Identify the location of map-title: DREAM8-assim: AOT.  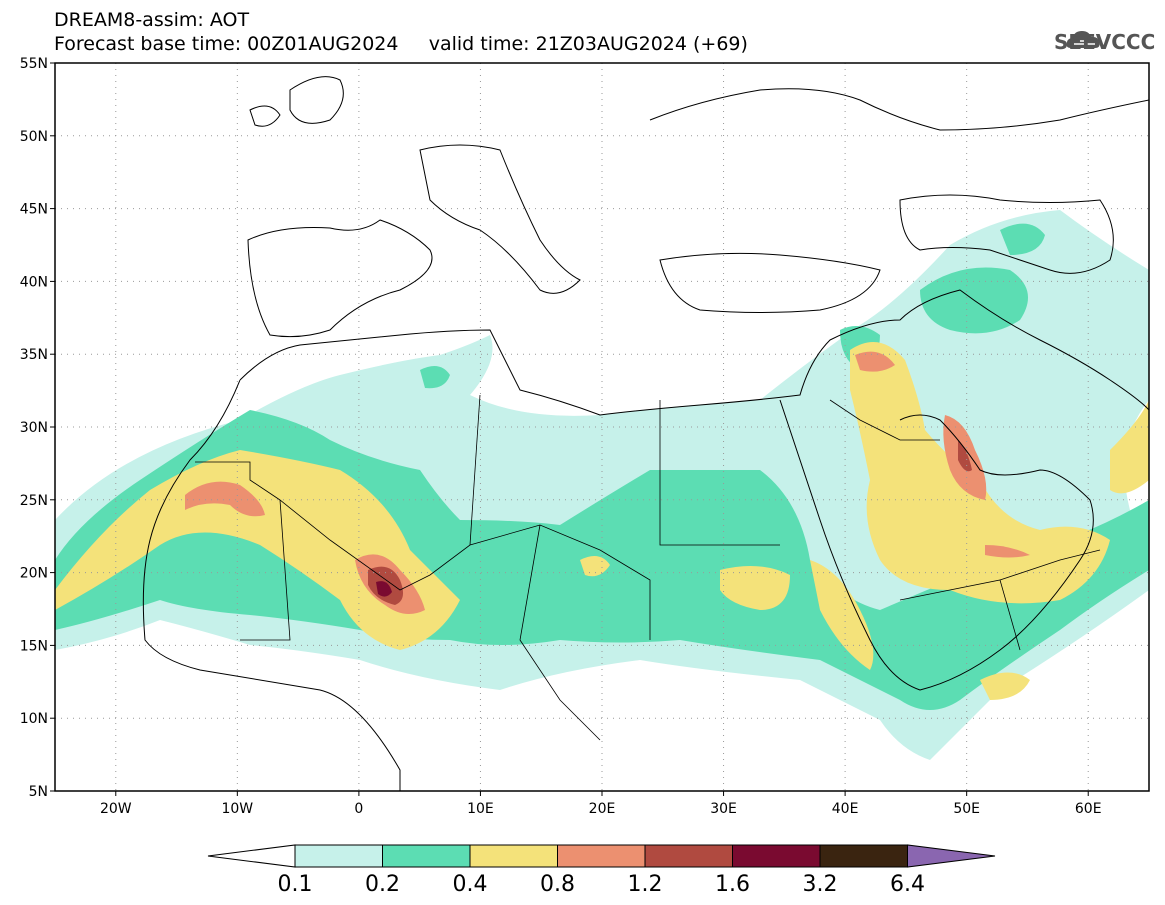
(152, 20).